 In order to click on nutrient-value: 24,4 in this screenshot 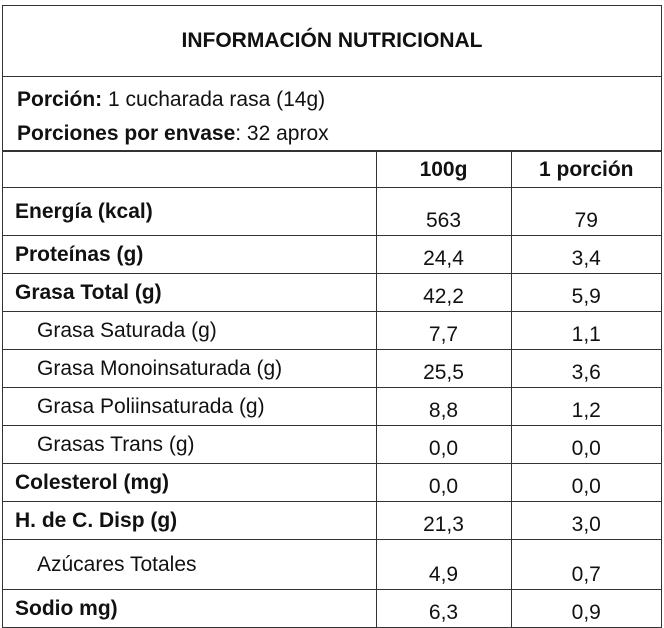, I will do `click(443, 254)`.